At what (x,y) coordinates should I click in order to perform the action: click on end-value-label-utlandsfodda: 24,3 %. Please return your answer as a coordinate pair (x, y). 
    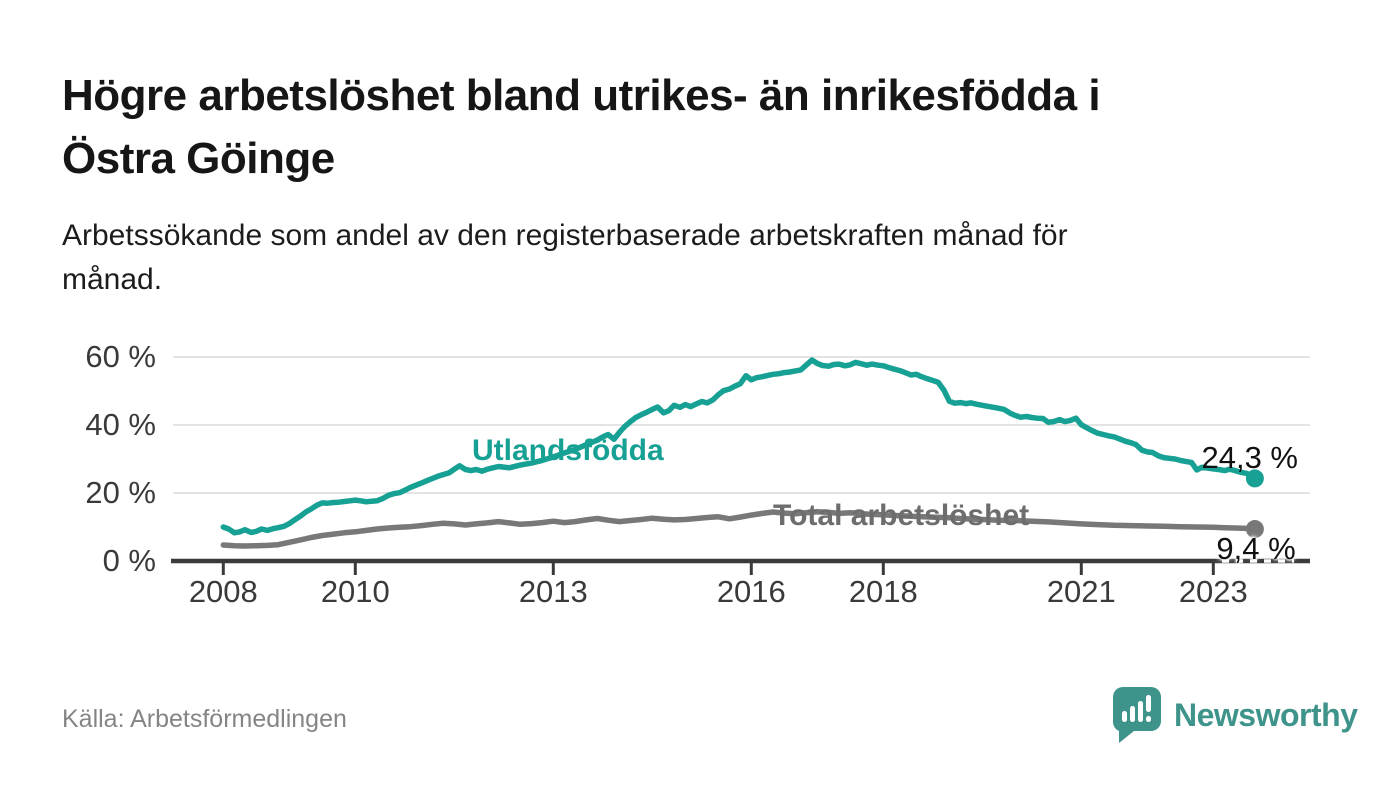
    Looking at the image, I should click on (1249, 457).